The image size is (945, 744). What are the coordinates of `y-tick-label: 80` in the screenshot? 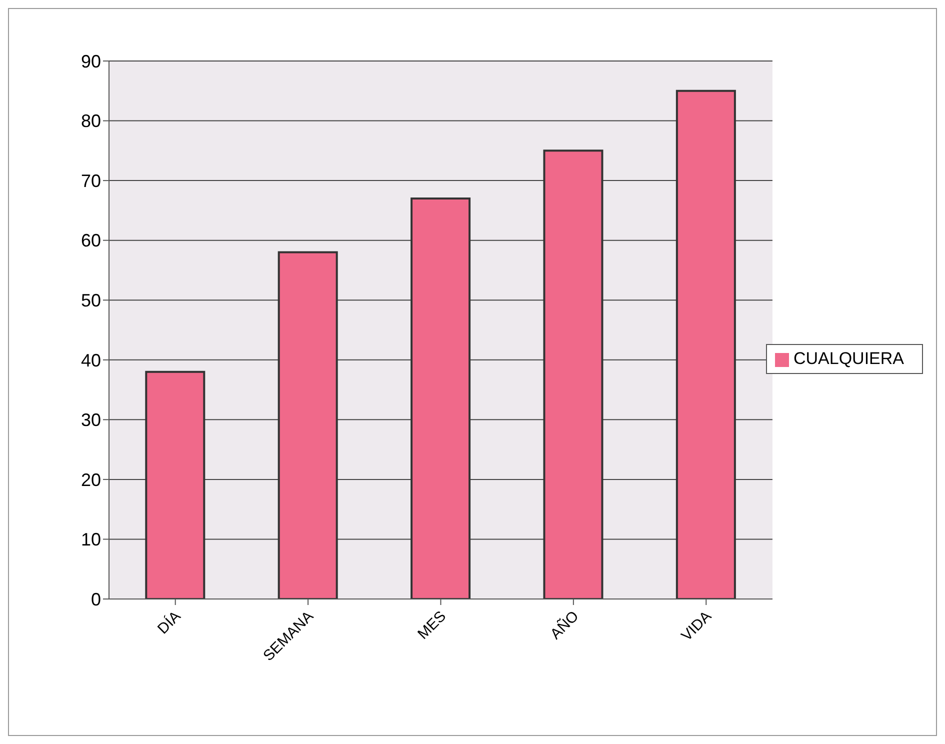 It's located at (90, 121).